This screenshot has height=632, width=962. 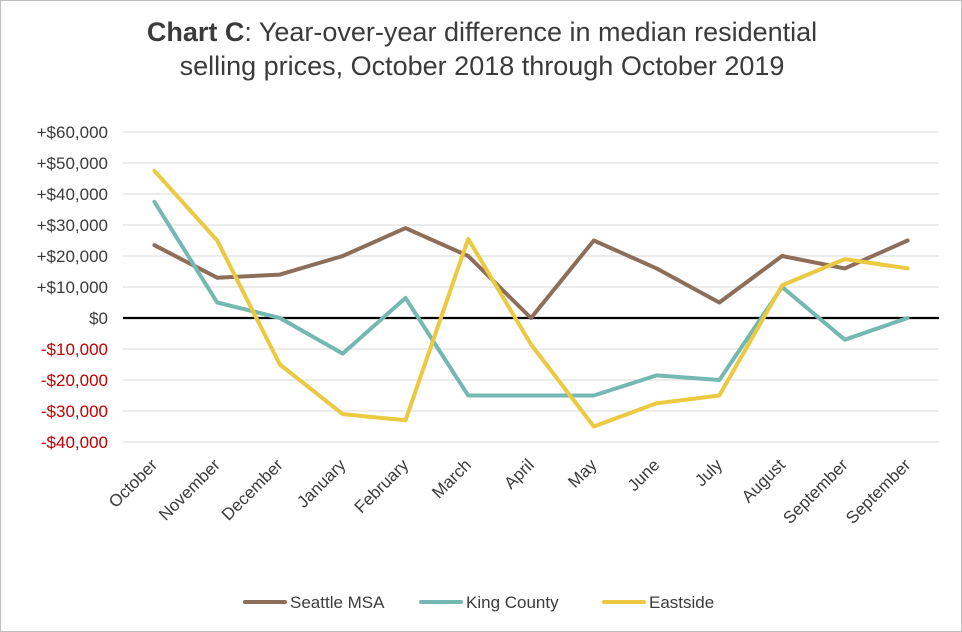 I want to click on x-tick-label: July, so click(x=708, y=472).